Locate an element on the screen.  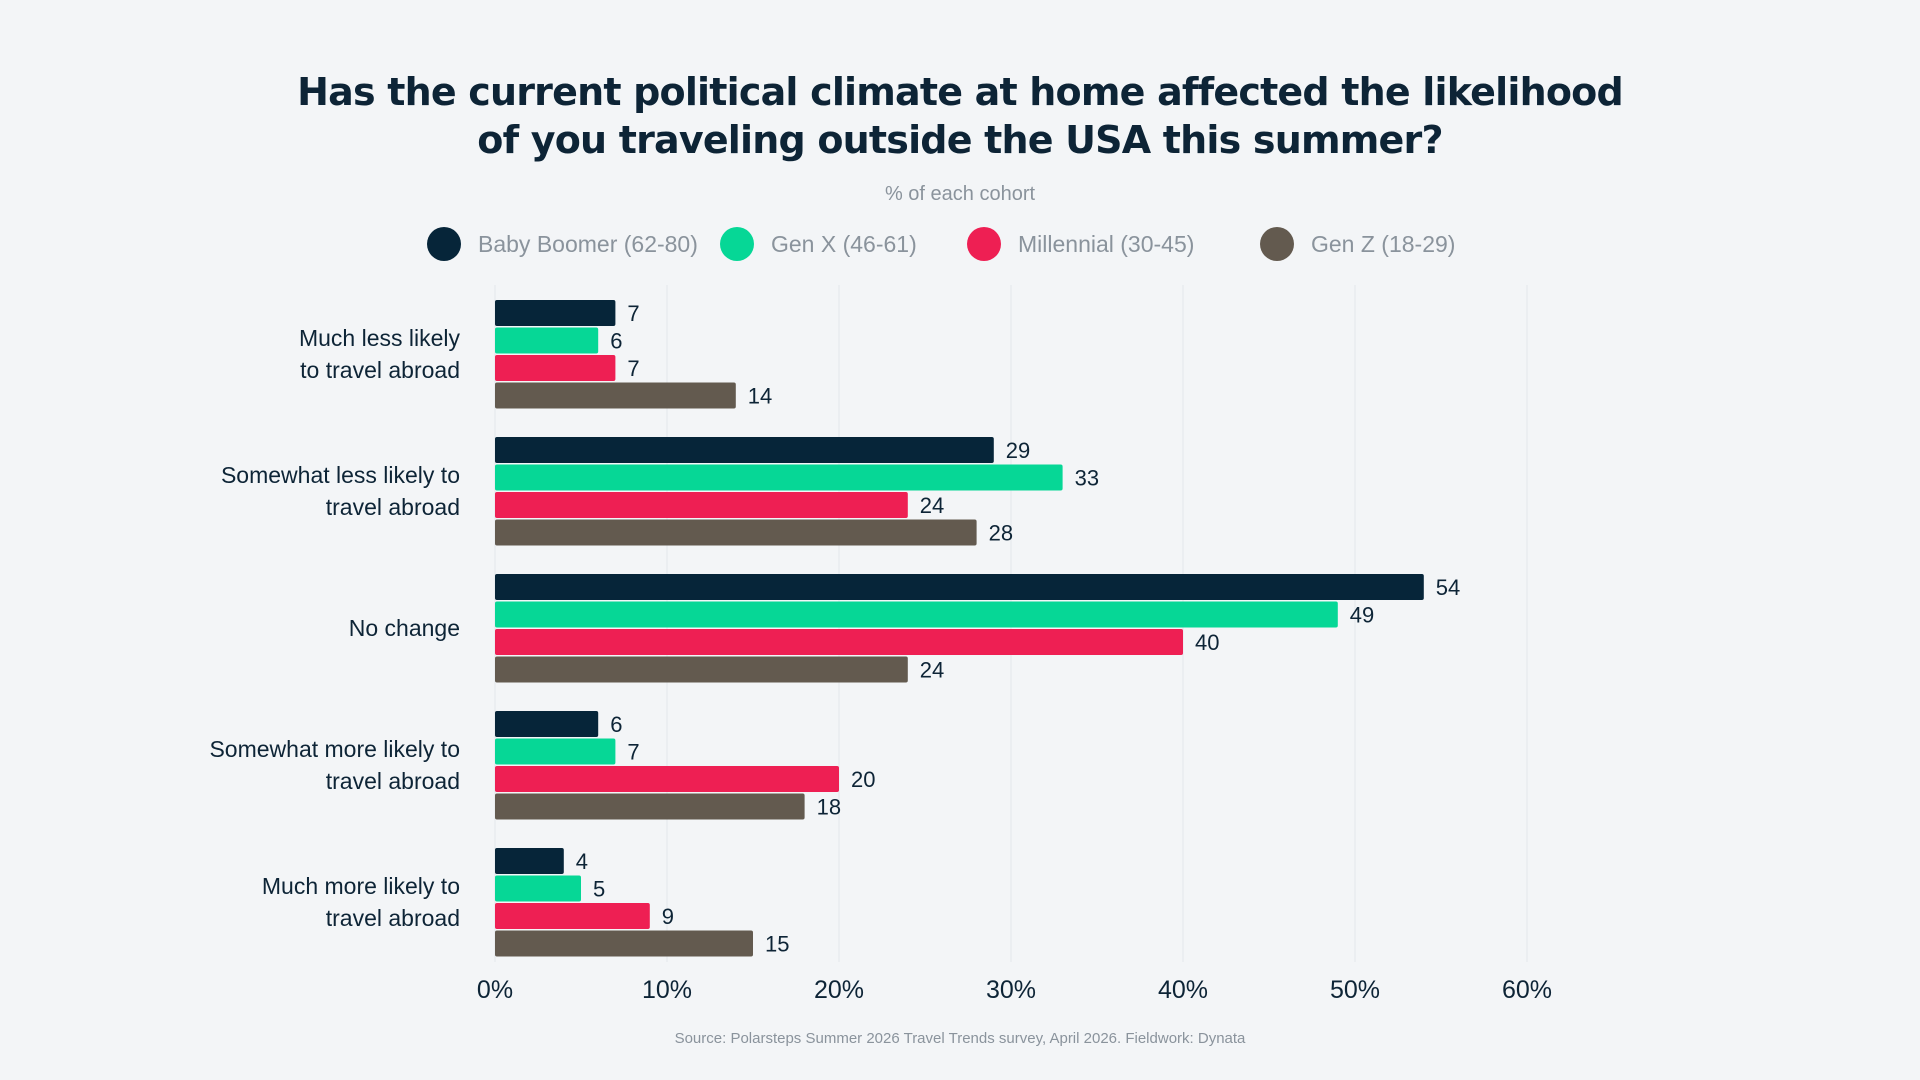
category-label: Somewhat more likely to travel abroad is located at coordinates (310, 765).